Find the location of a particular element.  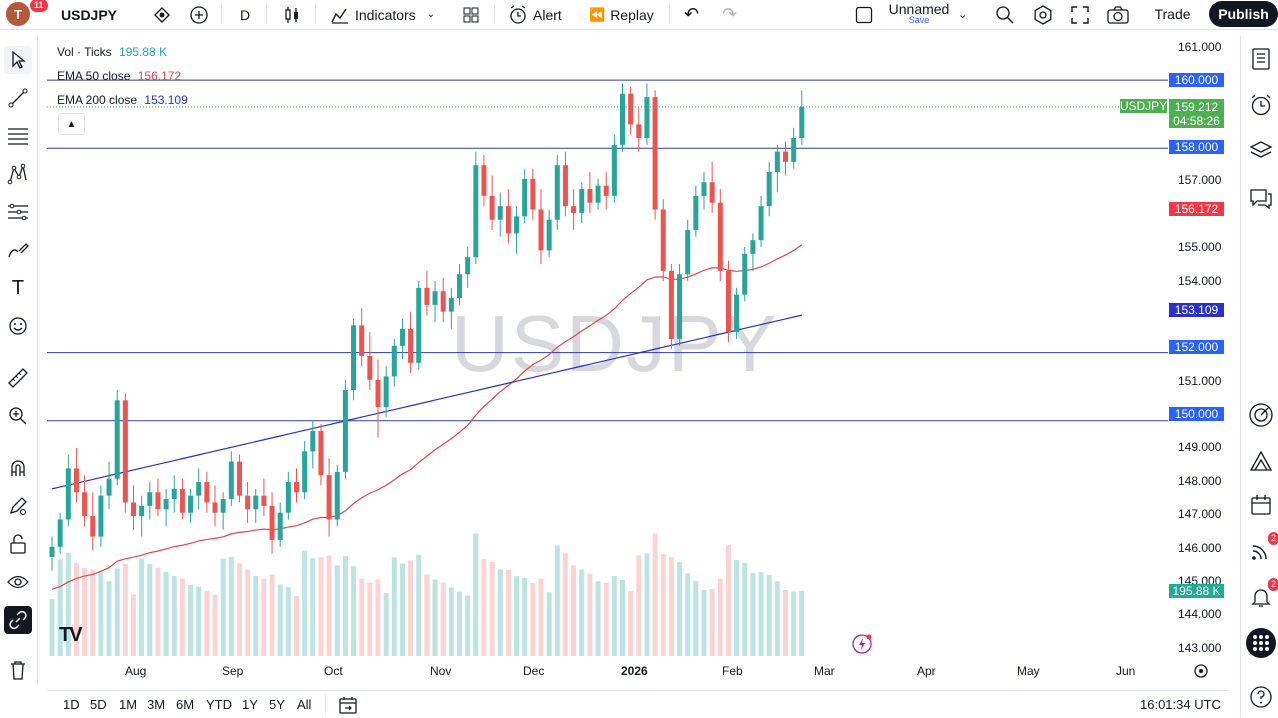

interval-button: D is located at coordinates (245, 14).